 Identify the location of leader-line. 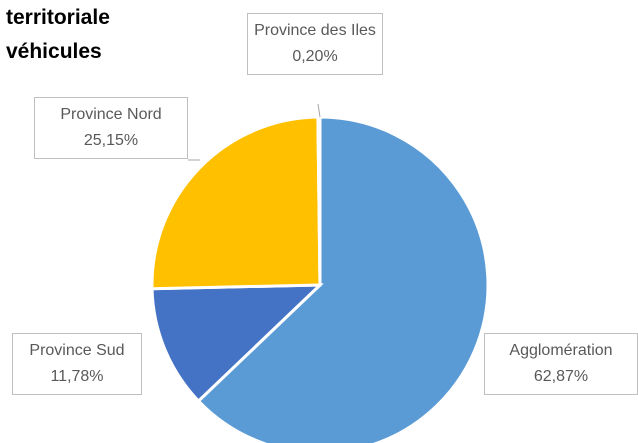
(319, 110).